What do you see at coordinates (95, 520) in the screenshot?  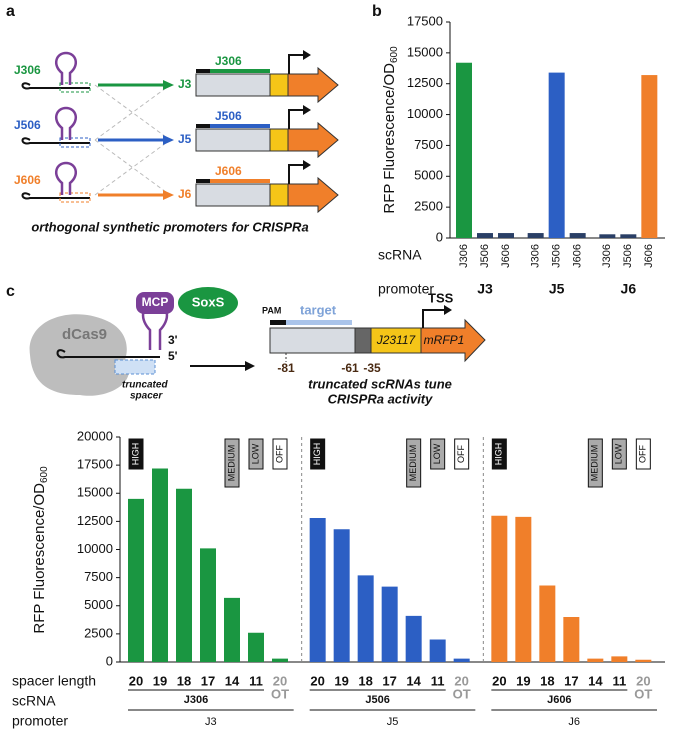 I see `y-tick-label: 12500` at bounding box center [95, 520].